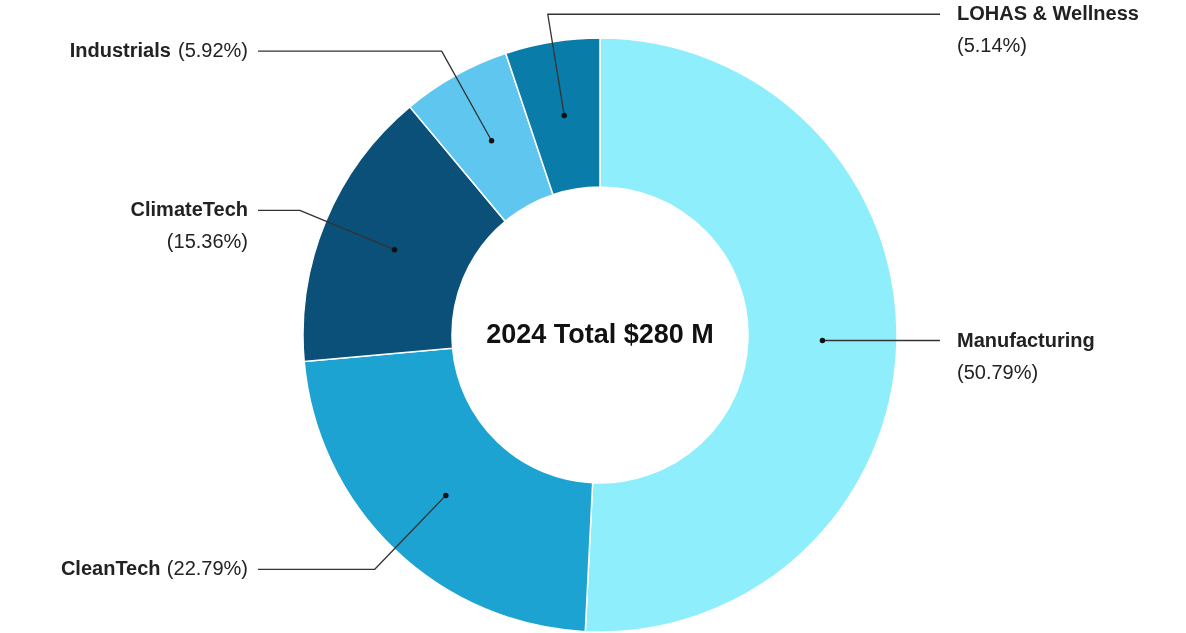 Image resolution: width=1186 pixels, height=633 pixels. What do you see at coordinates (110, 568) in the screenshot?
I see `slice-label: CleanTech` at bounding box center [110, 568].